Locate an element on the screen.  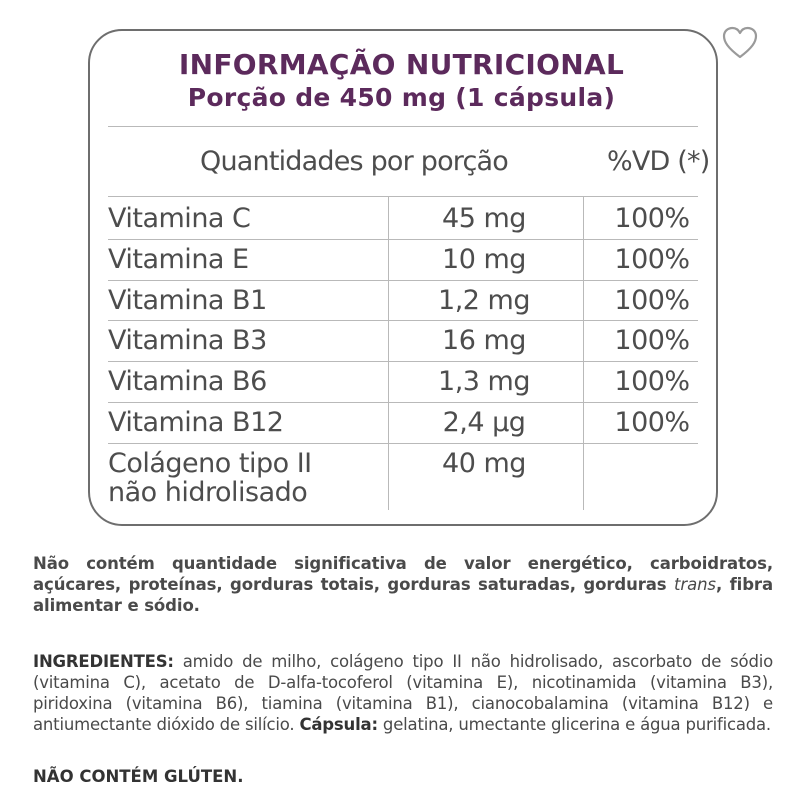
row-amount: 16 mg is located at coordinates (484, 340).